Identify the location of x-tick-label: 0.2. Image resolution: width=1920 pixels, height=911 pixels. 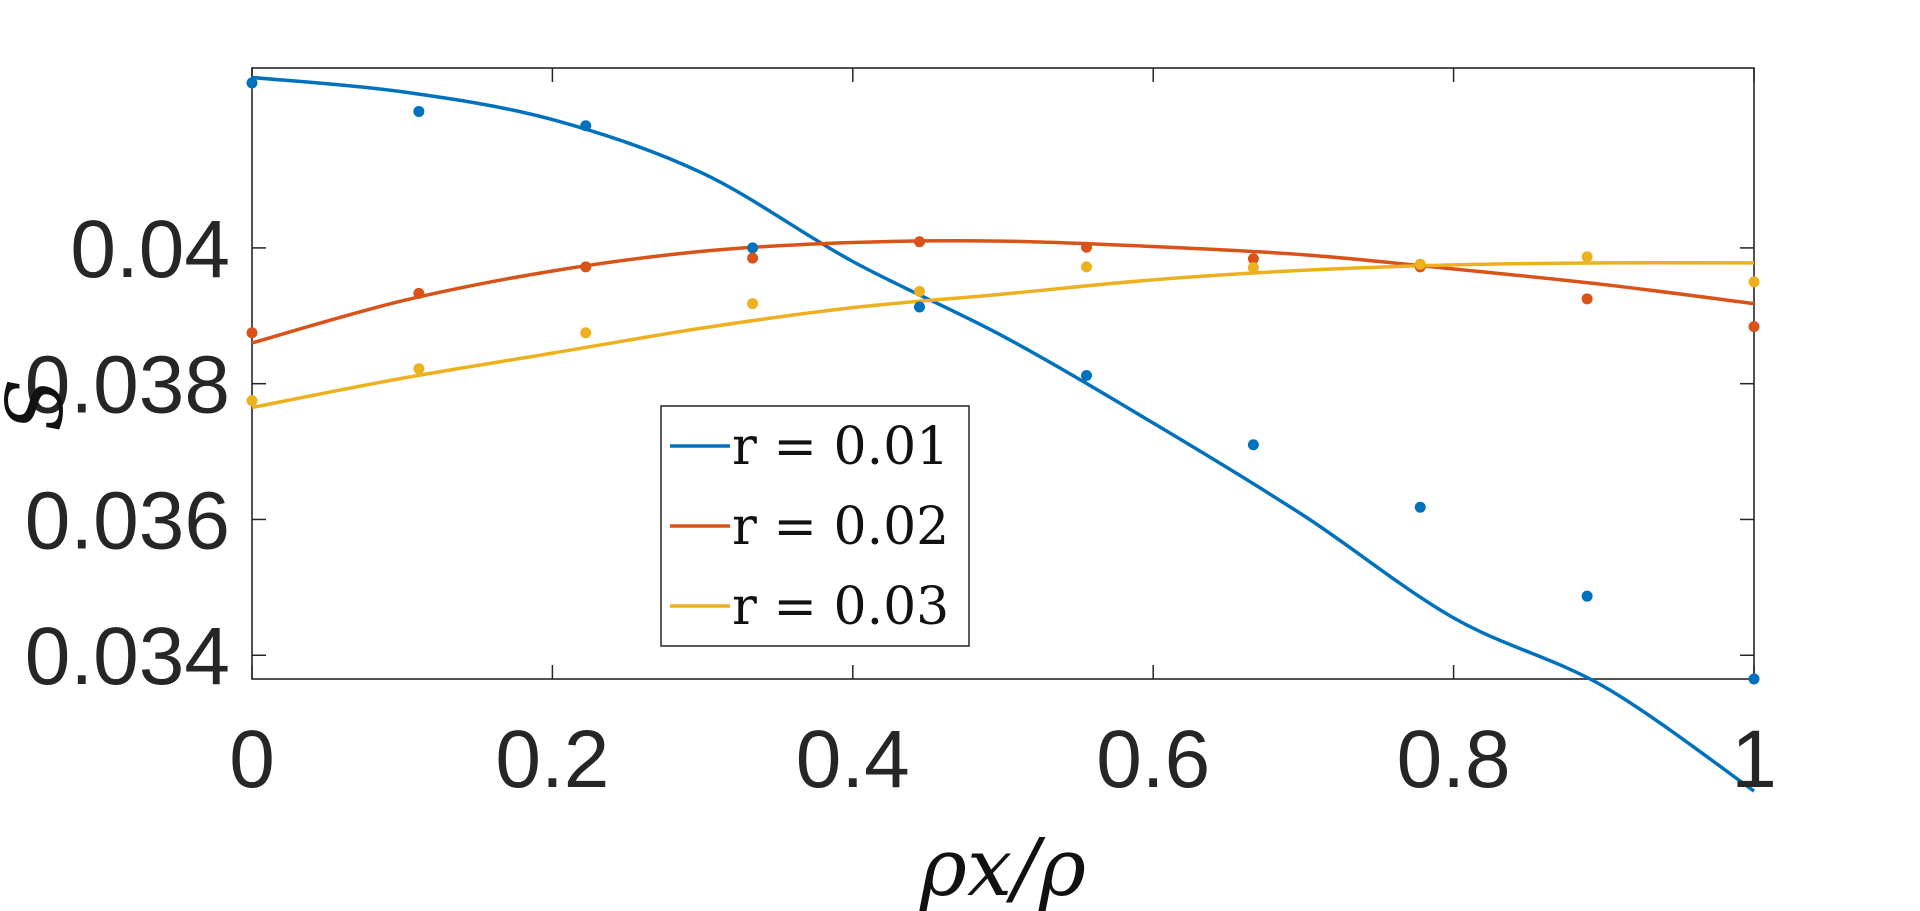
(552, 759).